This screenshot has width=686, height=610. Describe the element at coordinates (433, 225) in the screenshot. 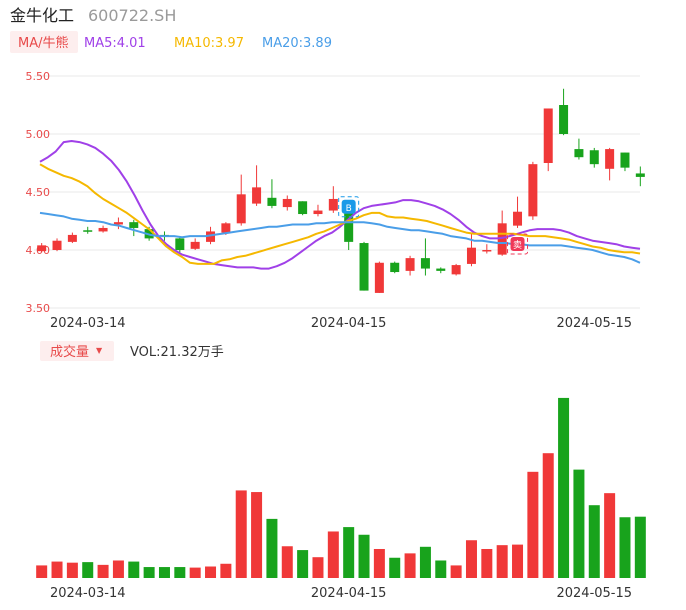

I see `signal-markers: B卖` at that location.